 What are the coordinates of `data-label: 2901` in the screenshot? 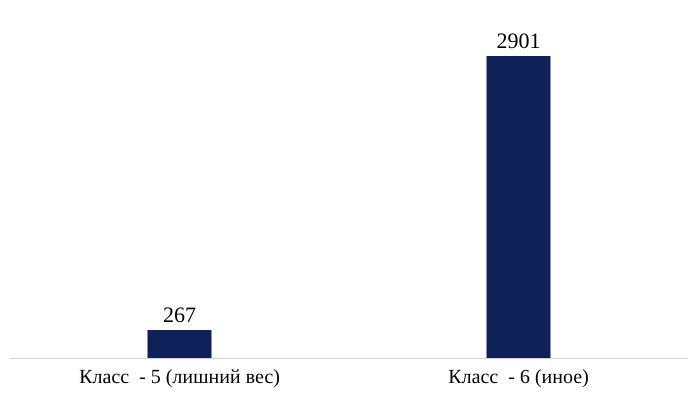 It's located at (518, 40).